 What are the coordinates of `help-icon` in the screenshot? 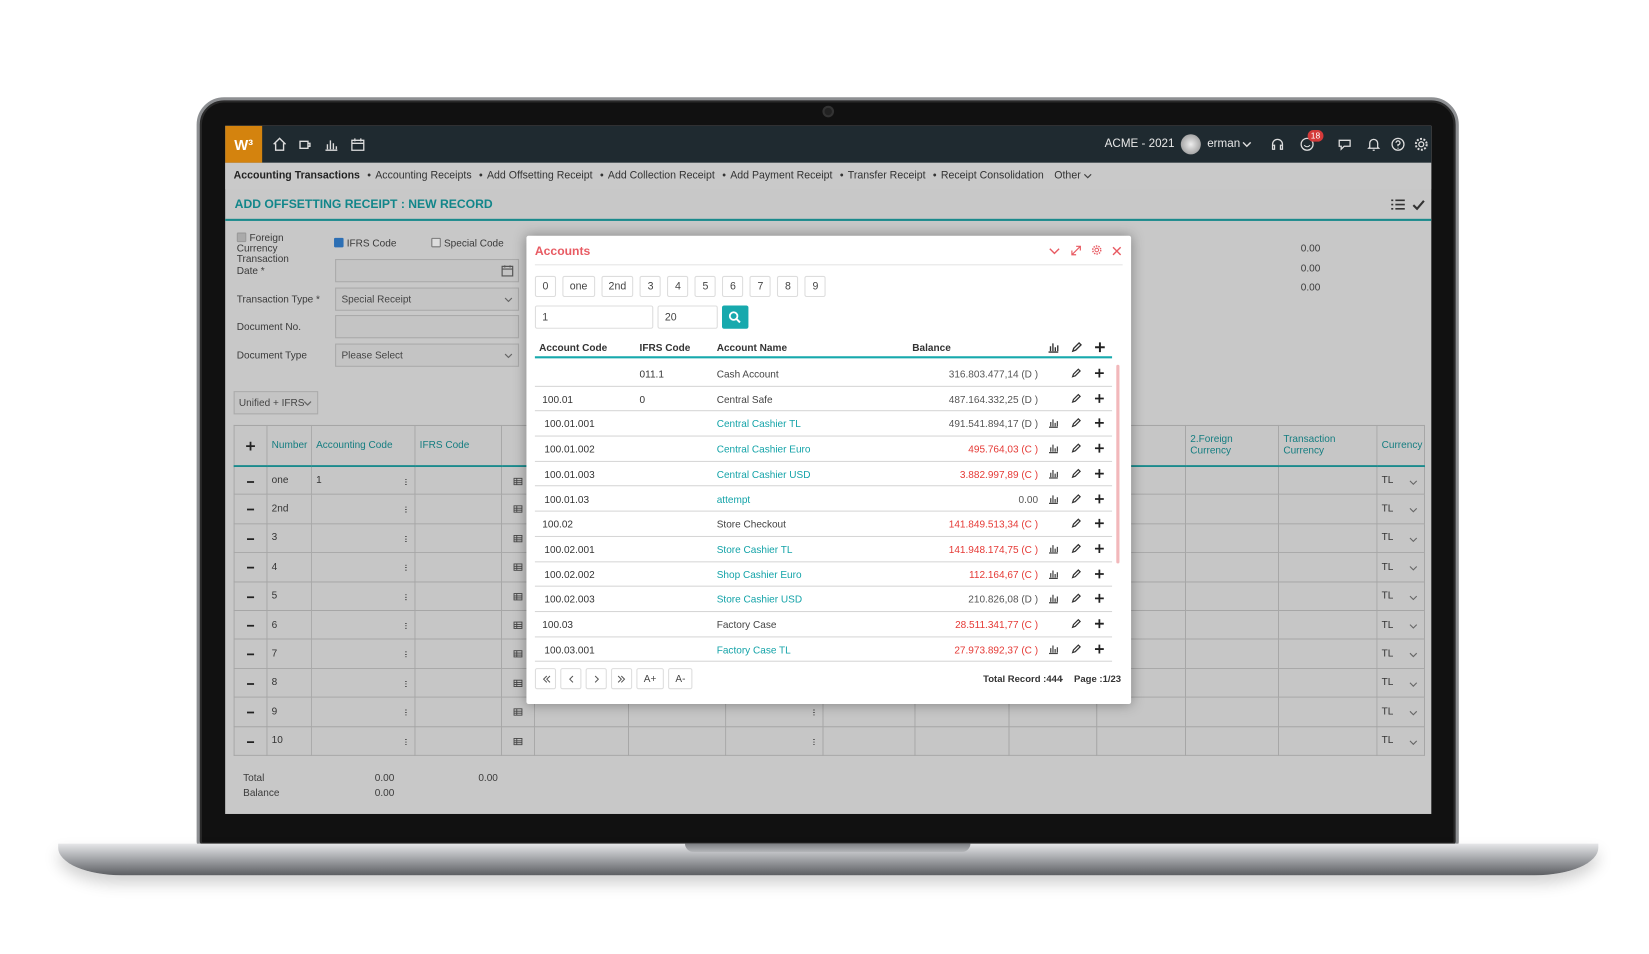 It's located at (1398, 144).